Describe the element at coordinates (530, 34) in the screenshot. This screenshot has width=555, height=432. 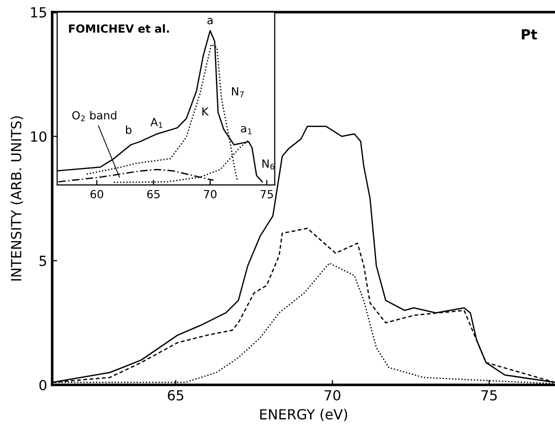
I see `annotation: Pt` at that location.